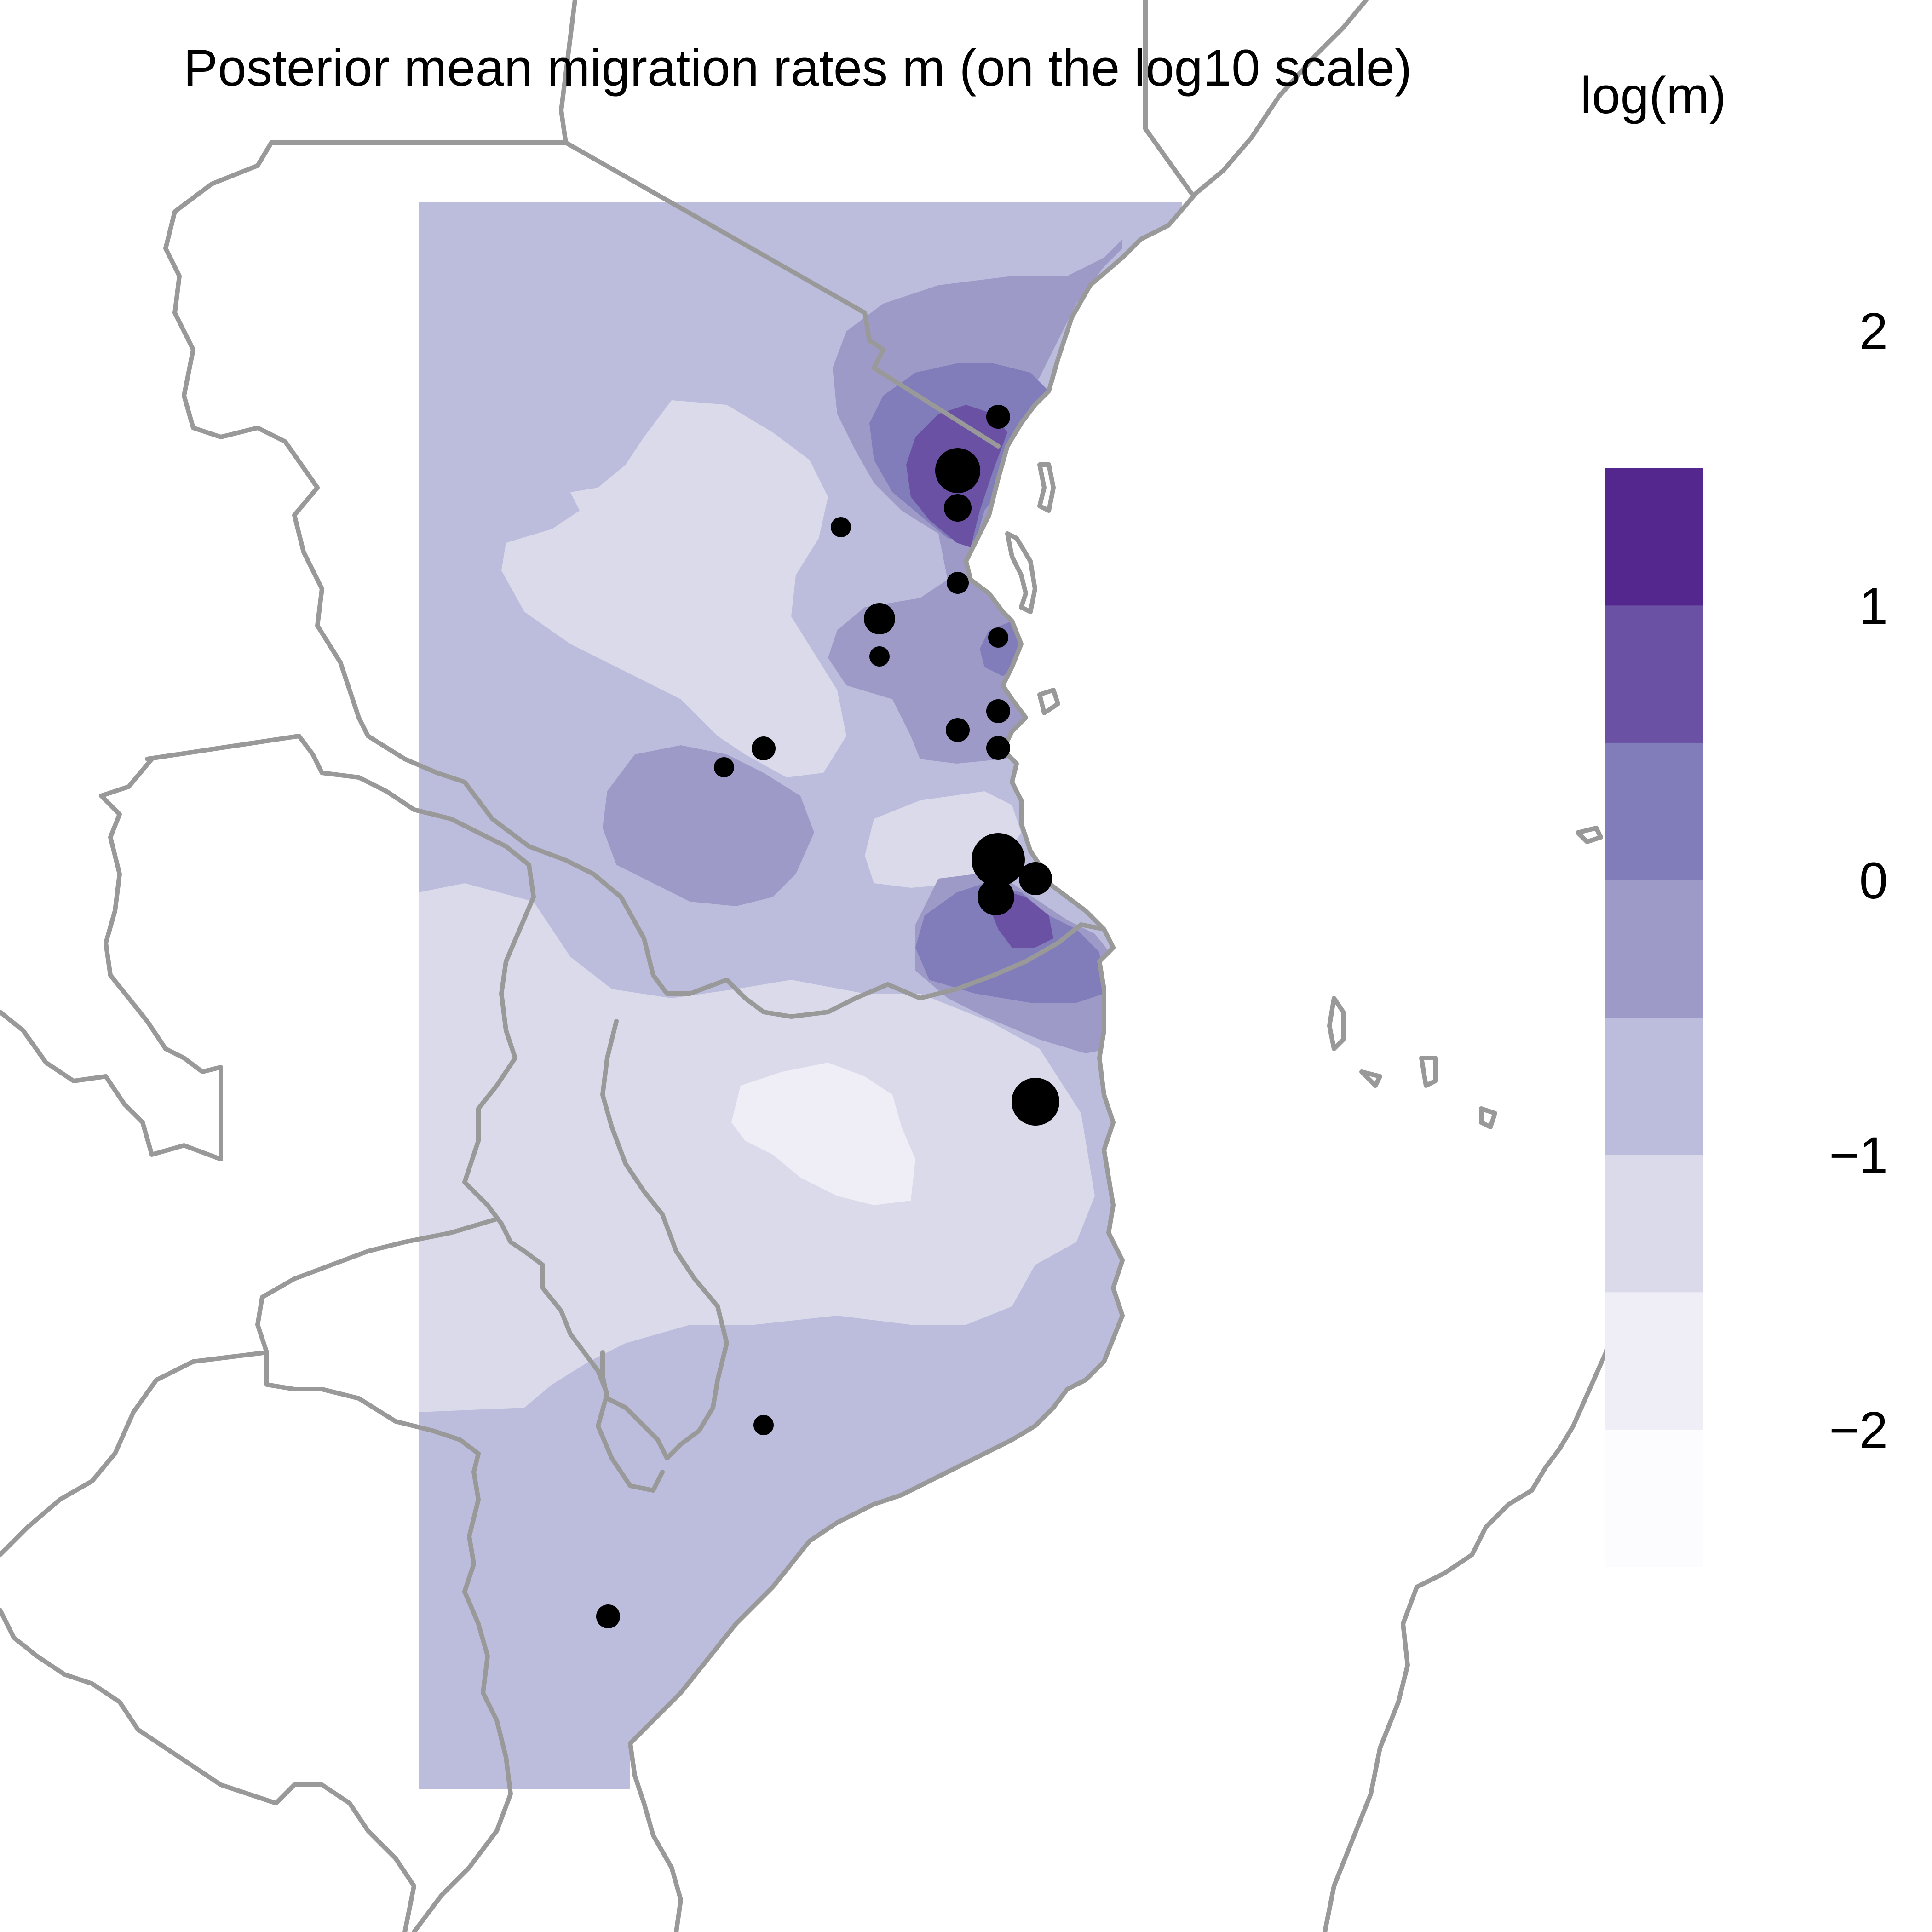  What do you see at coordinates (1858, 1155) in the screenshot?
I see `legend-tick-label: −1` at bounding box center [1858, 1155].